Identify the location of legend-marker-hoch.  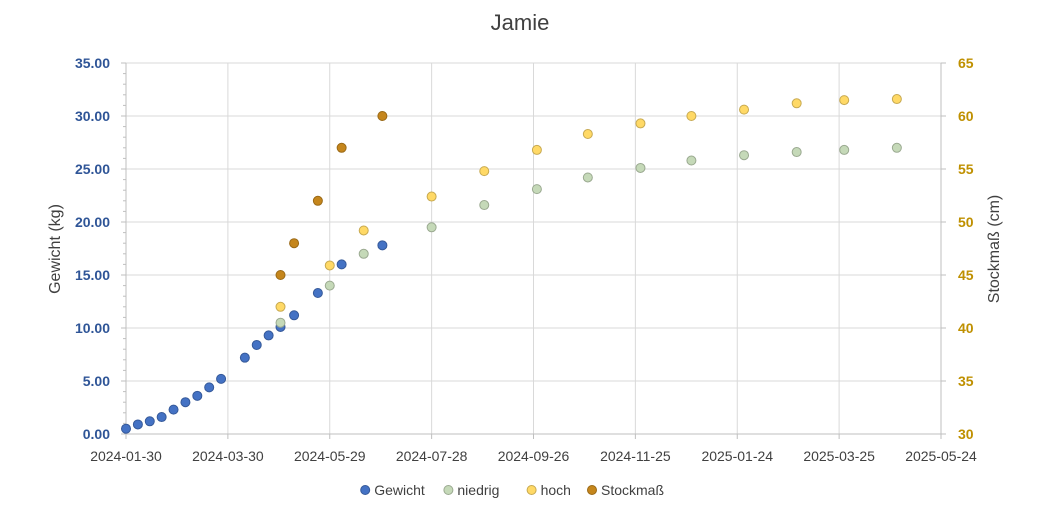
(531, 490).